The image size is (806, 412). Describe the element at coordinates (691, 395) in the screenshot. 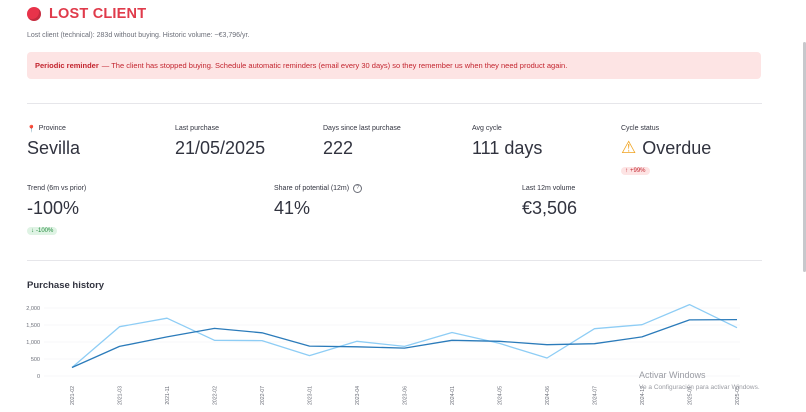

I see `x-tick-label: 2025-01` at that location.